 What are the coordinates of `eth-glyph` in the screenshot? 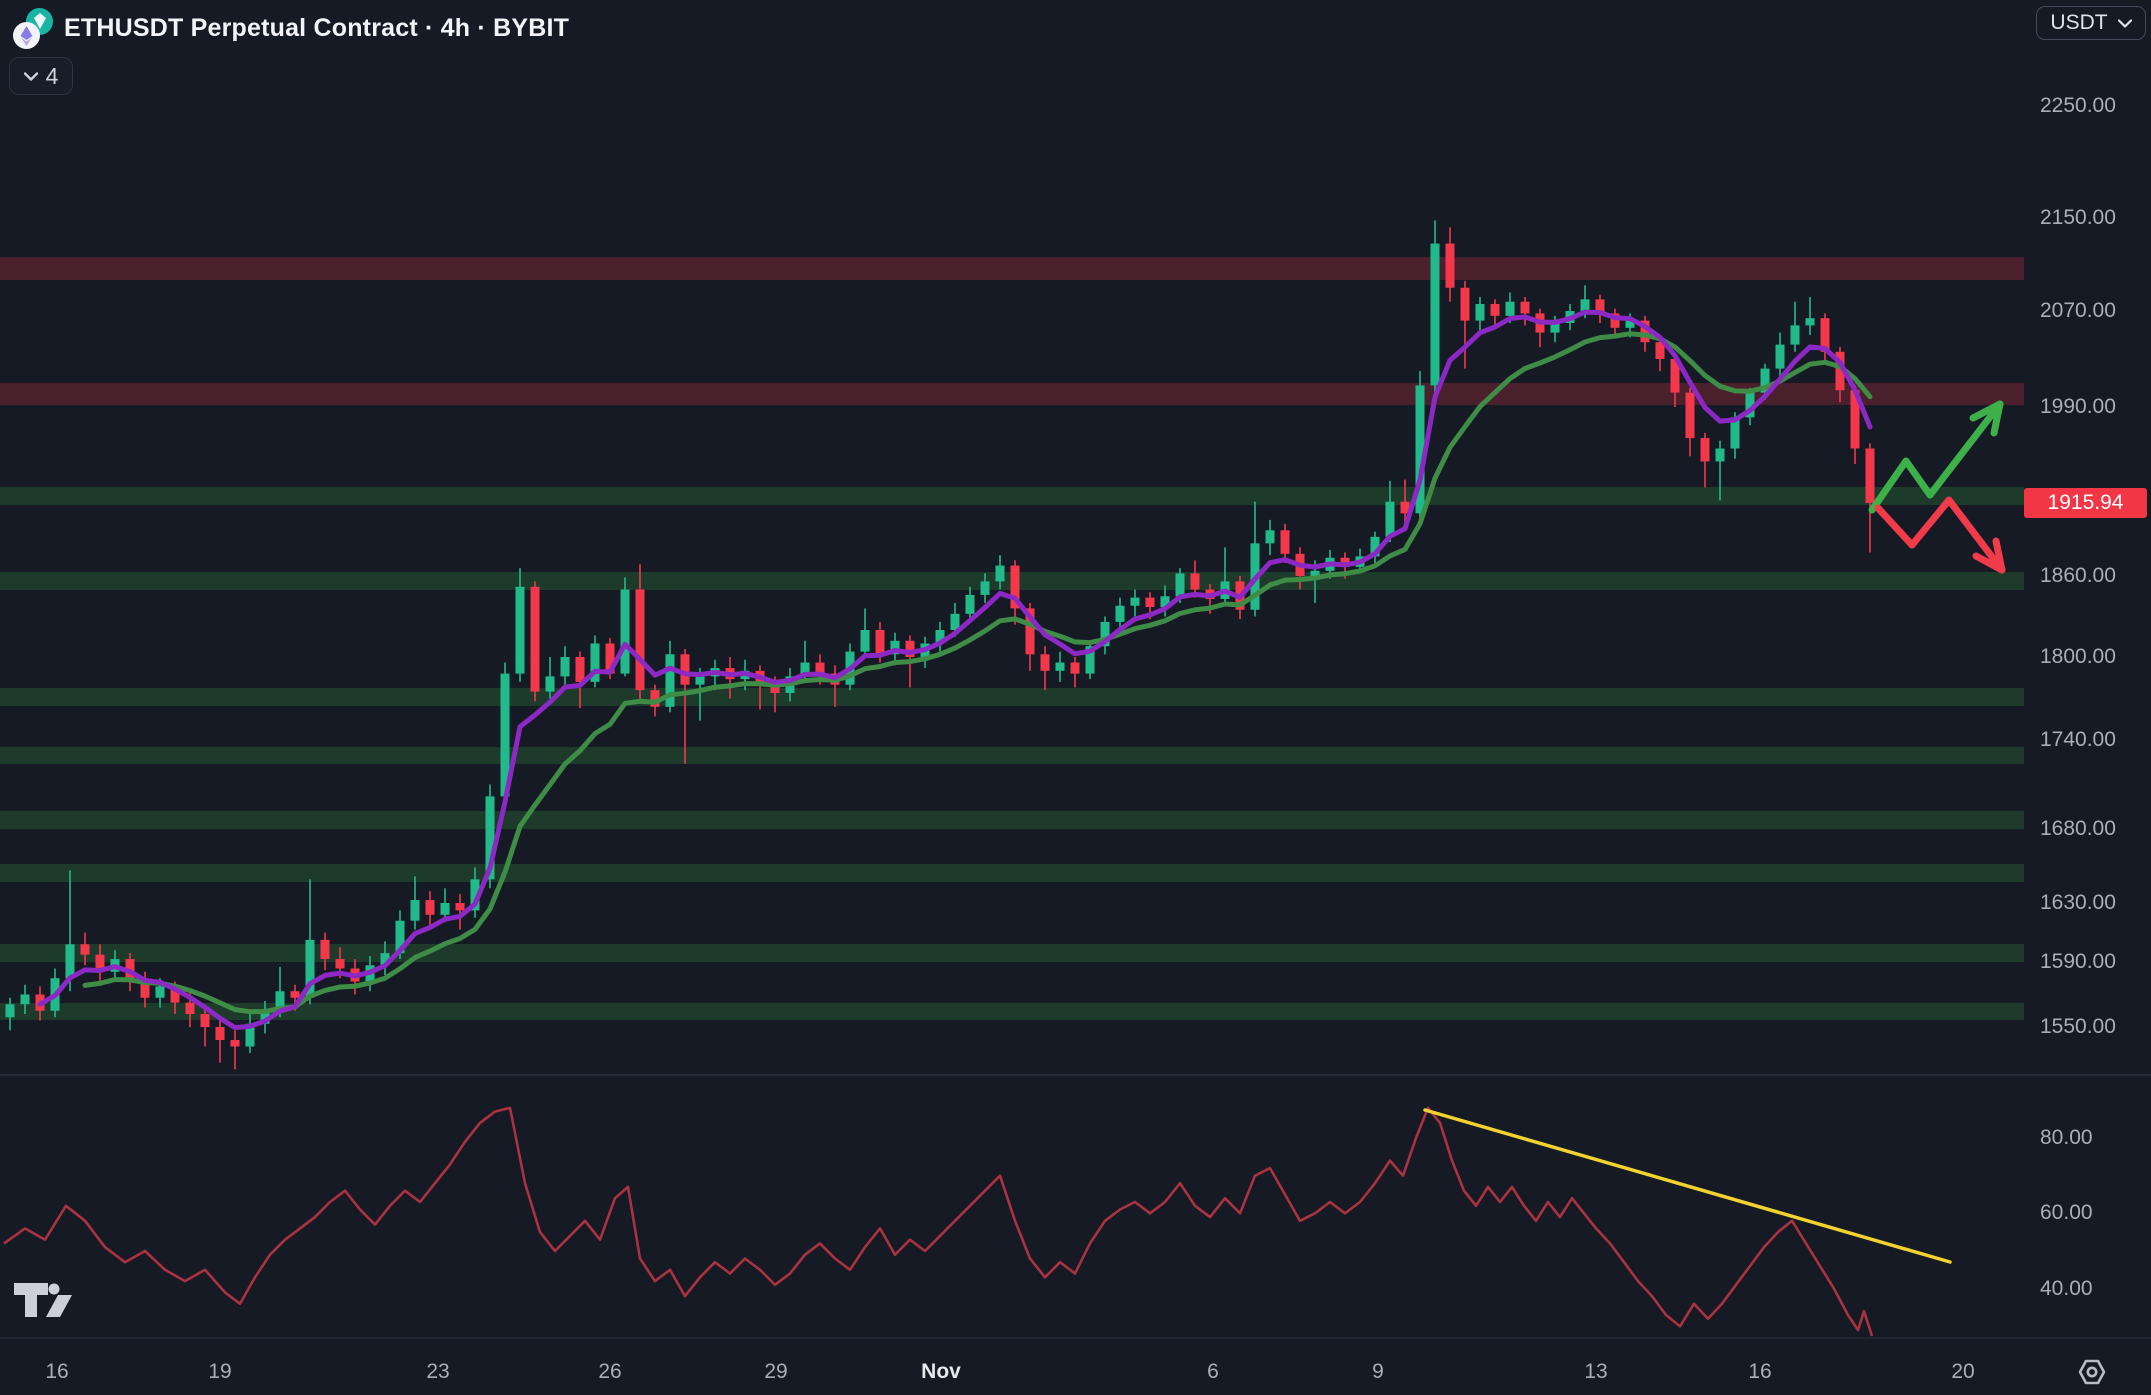 It's located at (26, 36).